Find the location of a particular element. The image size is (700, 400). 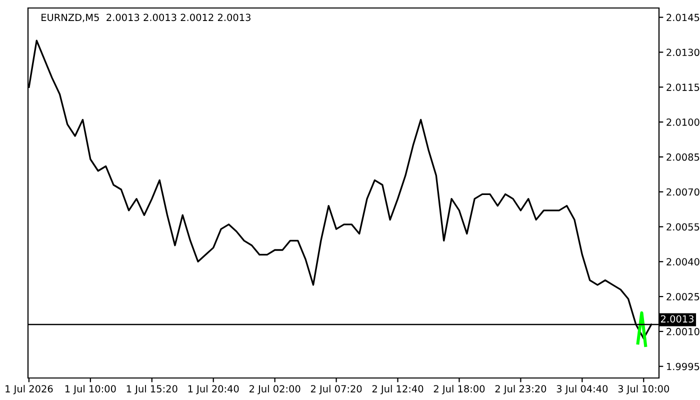

x-tick-label: 2 Jul 02:00 is located at coordinates (274, 389).